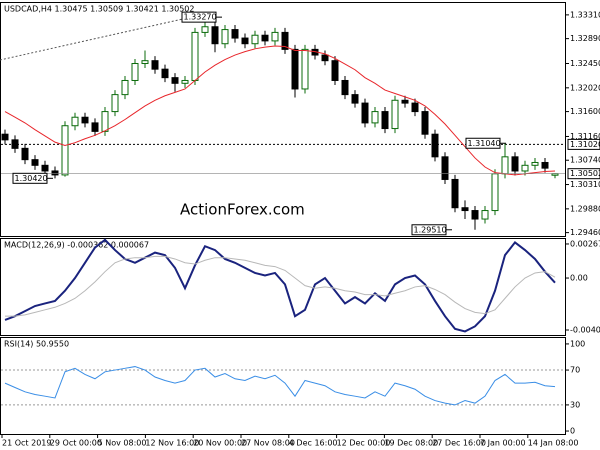  What do you see at coordinates (572, 431) in the screenshot?
I see `y-tick-label: 0` at bounding box center [572, 431].